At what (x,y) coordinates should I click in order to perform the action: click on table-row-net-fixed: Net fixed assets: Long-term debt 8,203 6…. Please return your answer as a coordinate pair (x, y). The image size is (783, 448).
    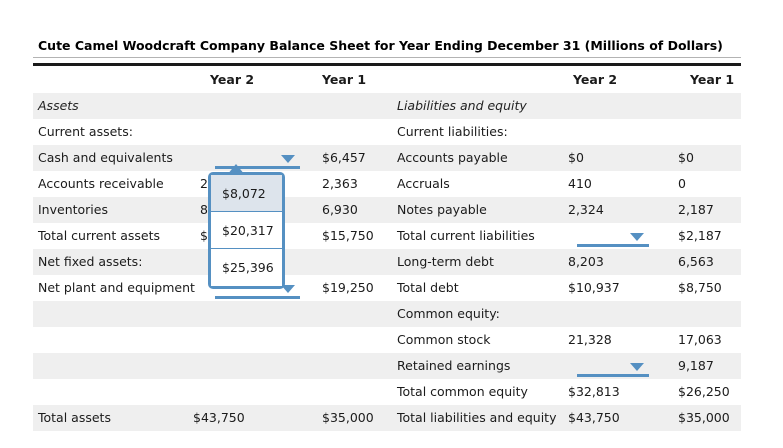
    Looking at the image, I should click on (387, 262).